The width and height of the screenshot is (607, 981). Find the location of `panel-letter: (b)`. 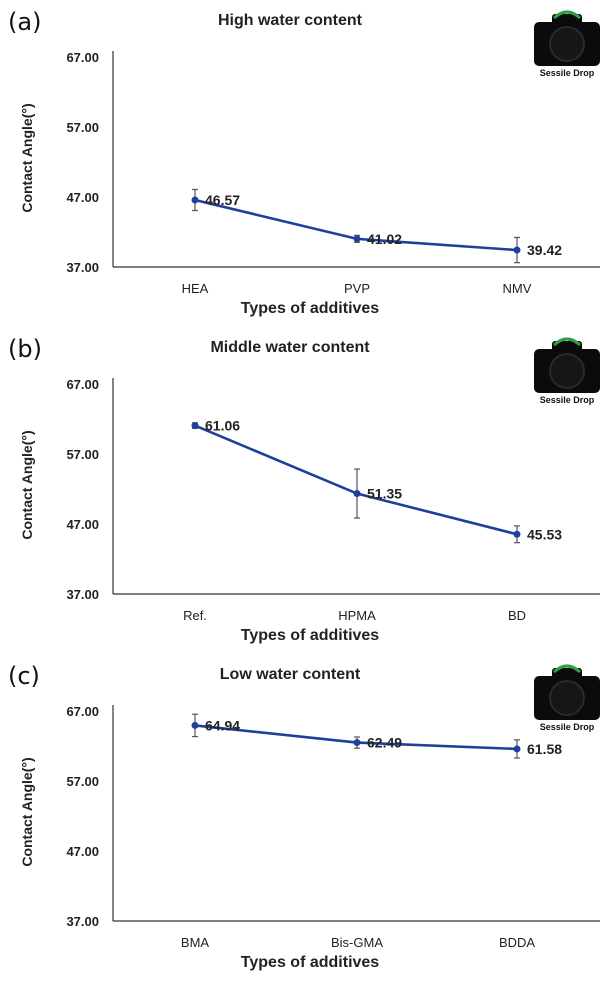

panel-letter: (b) is located at coordinates (25, 349).